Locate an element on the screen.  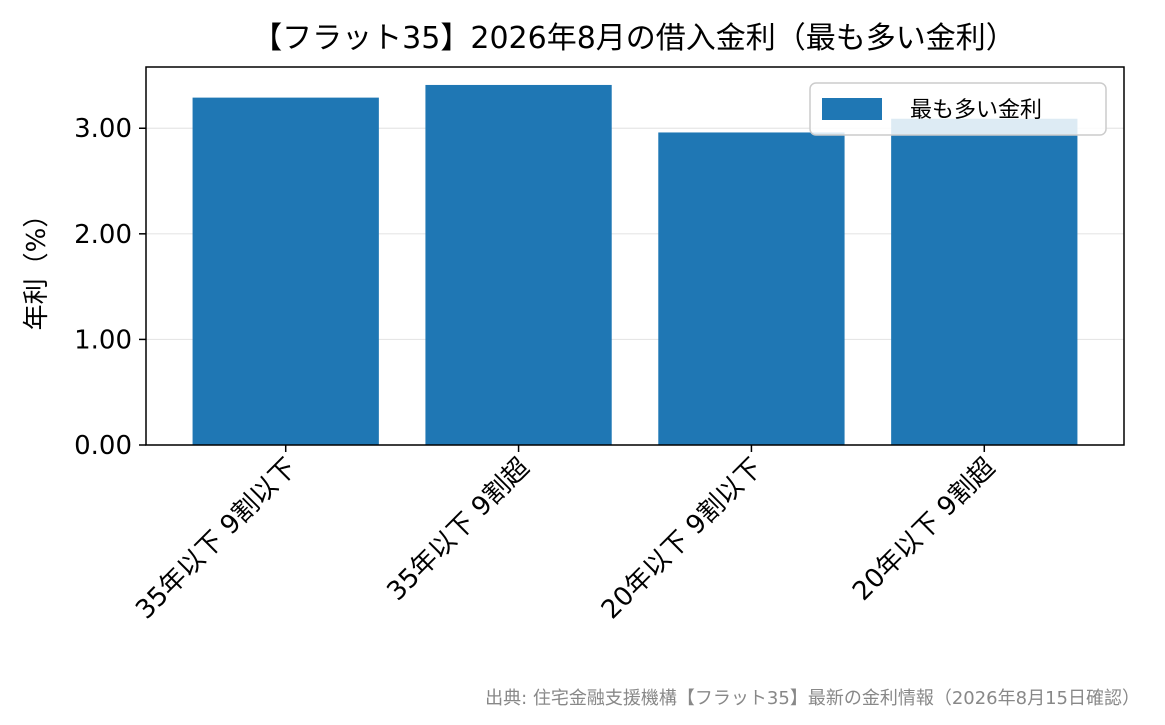
y-axis-label: 年利（%） is located at coordinates (37, 266).